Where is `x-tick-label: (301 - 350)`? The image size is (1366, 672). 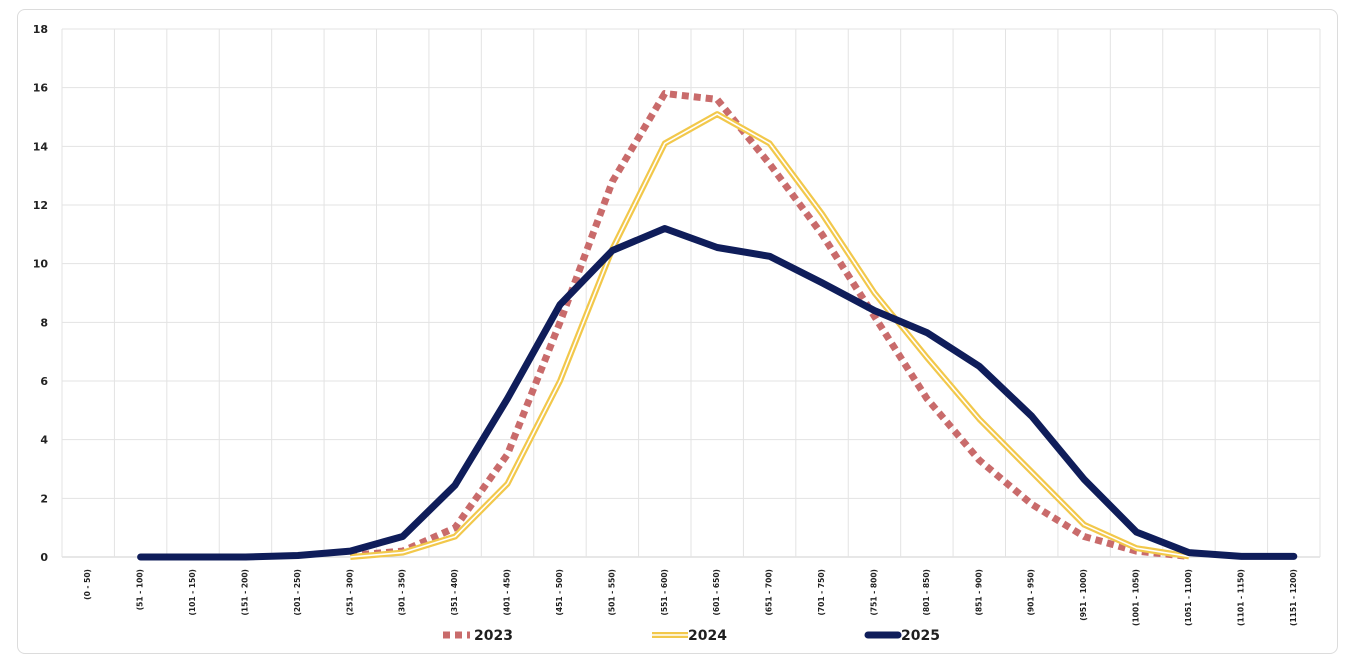
x-tick-label: (301 - 350) is located at coordinates (402, 592).